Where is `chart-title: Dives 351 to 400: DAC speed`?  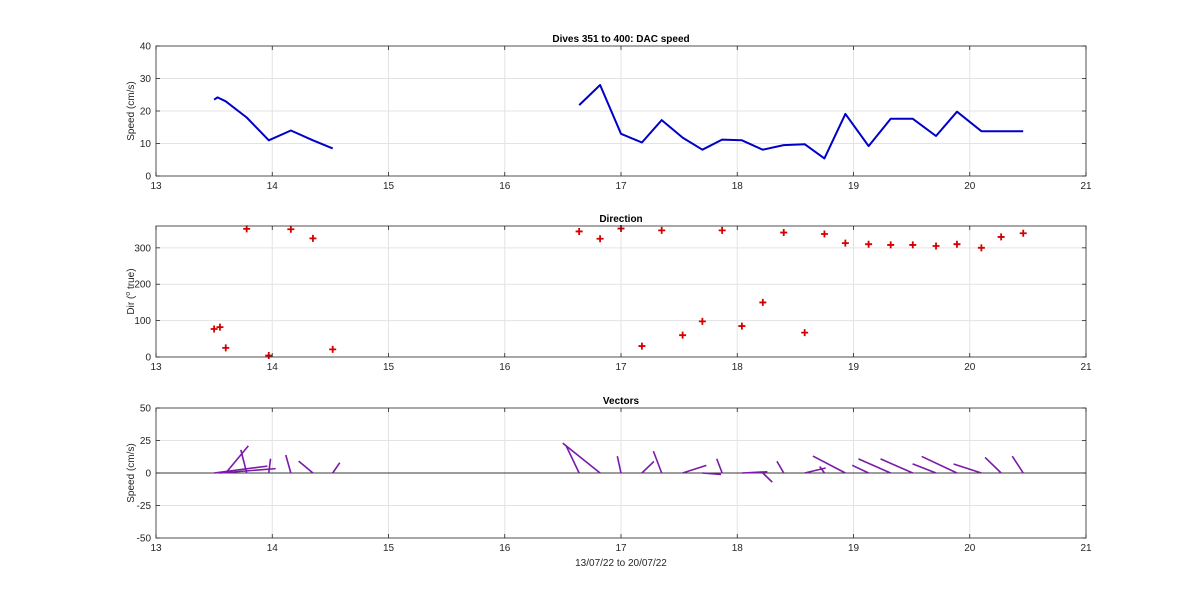 chart-title: Dives 351 to 400: DAC speed is located at coordinates (620, 39).